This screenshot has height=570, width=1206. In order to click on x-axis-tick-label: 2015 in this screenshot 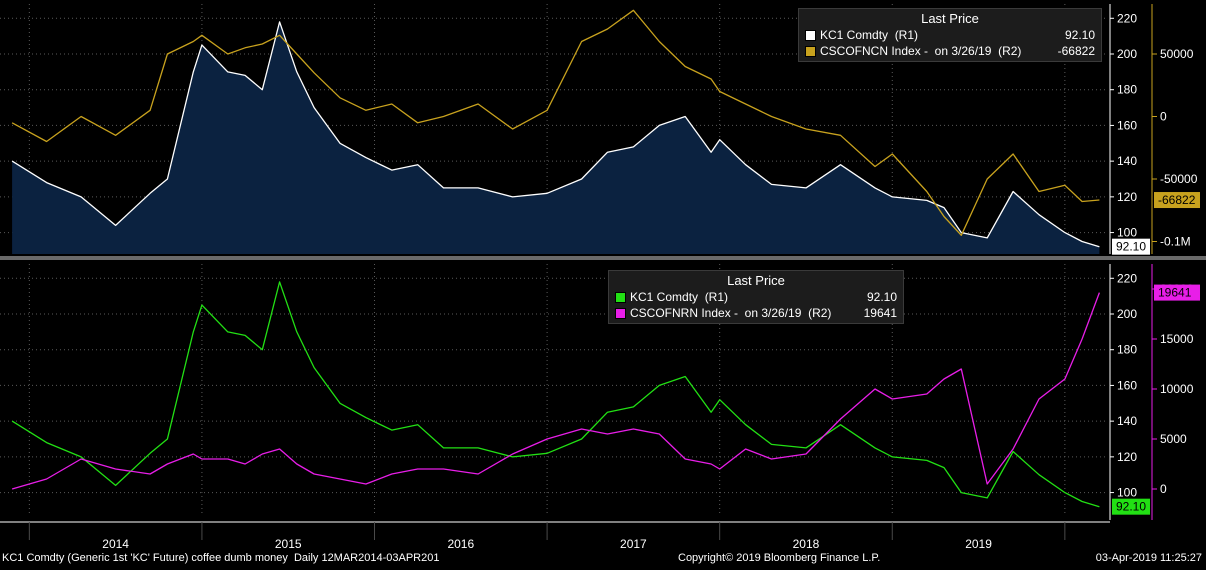, I will do `click(288, 544)`.